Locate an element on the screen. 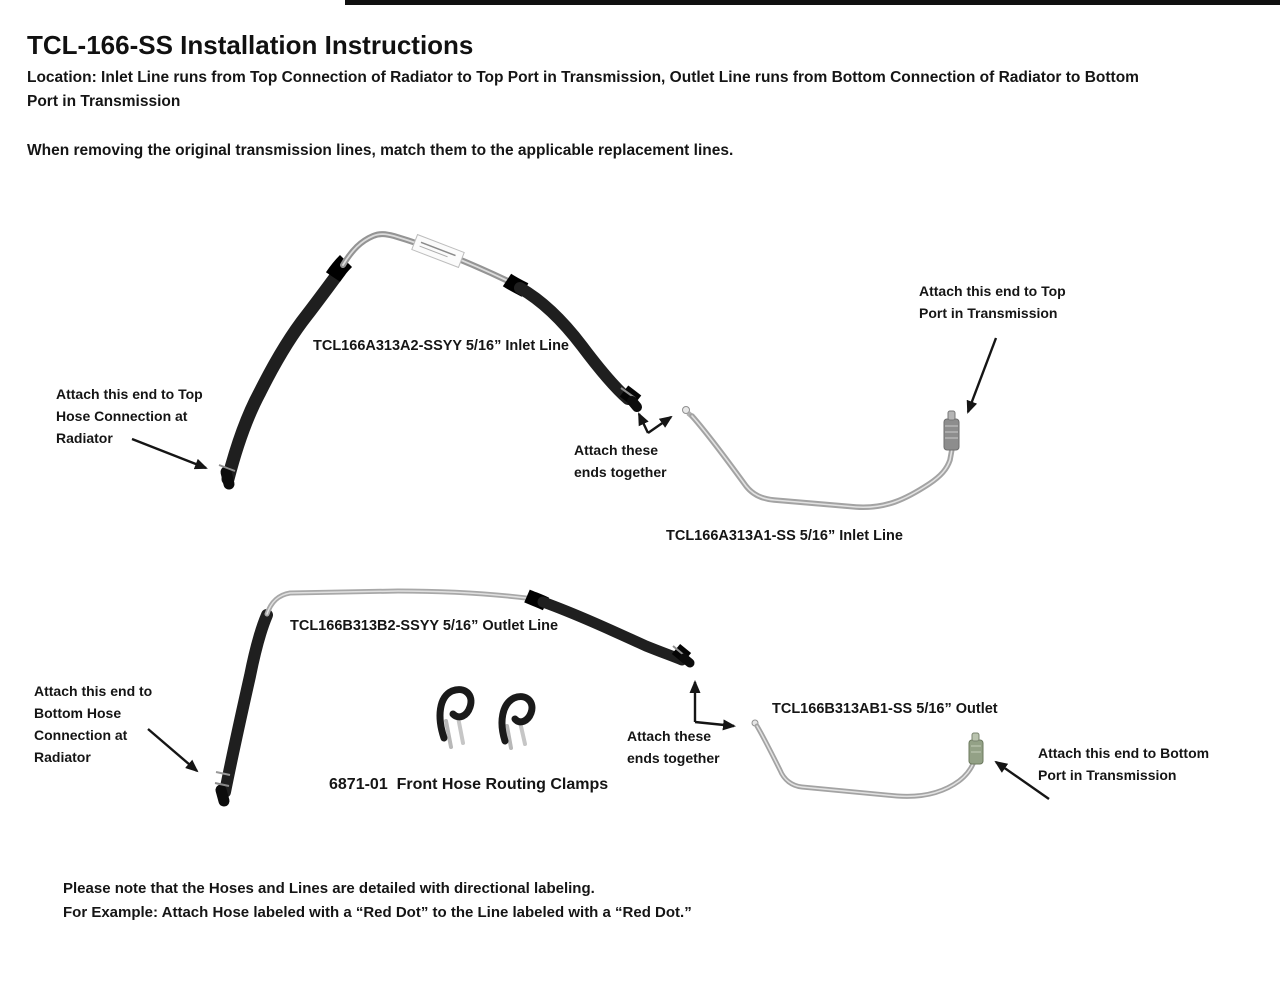 Image resolution: width=1280 pixels, height=989 pixels. outlet-line-image is located at coordinates (867, 759).